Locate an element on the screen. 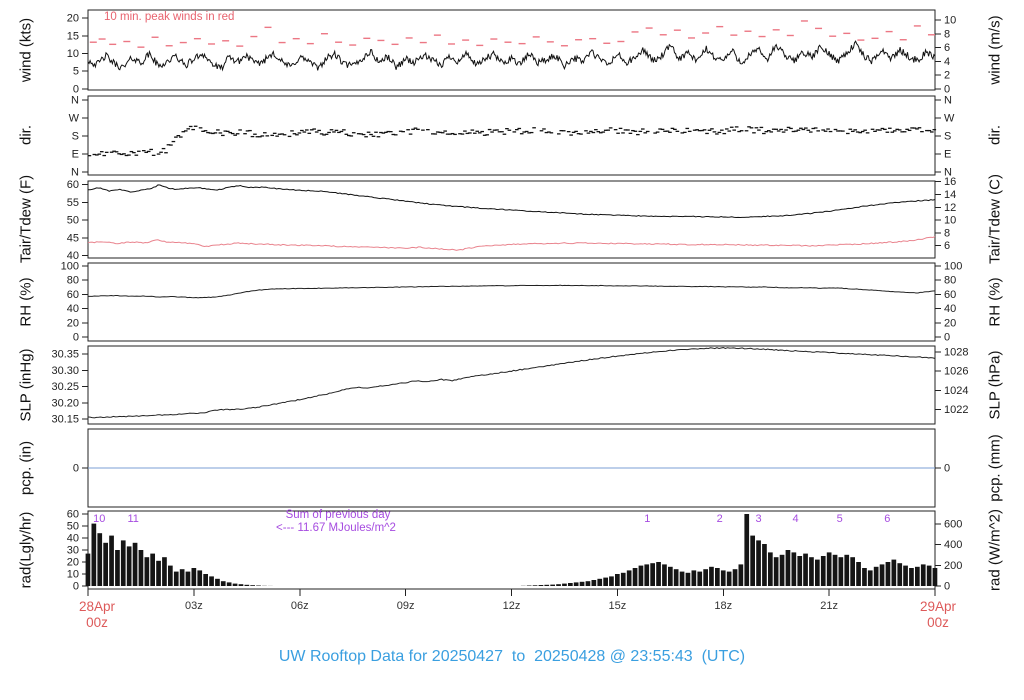 This screenshot has height=700, width=1024. series-peak_wind_10min is located at coordinates (512, 34).